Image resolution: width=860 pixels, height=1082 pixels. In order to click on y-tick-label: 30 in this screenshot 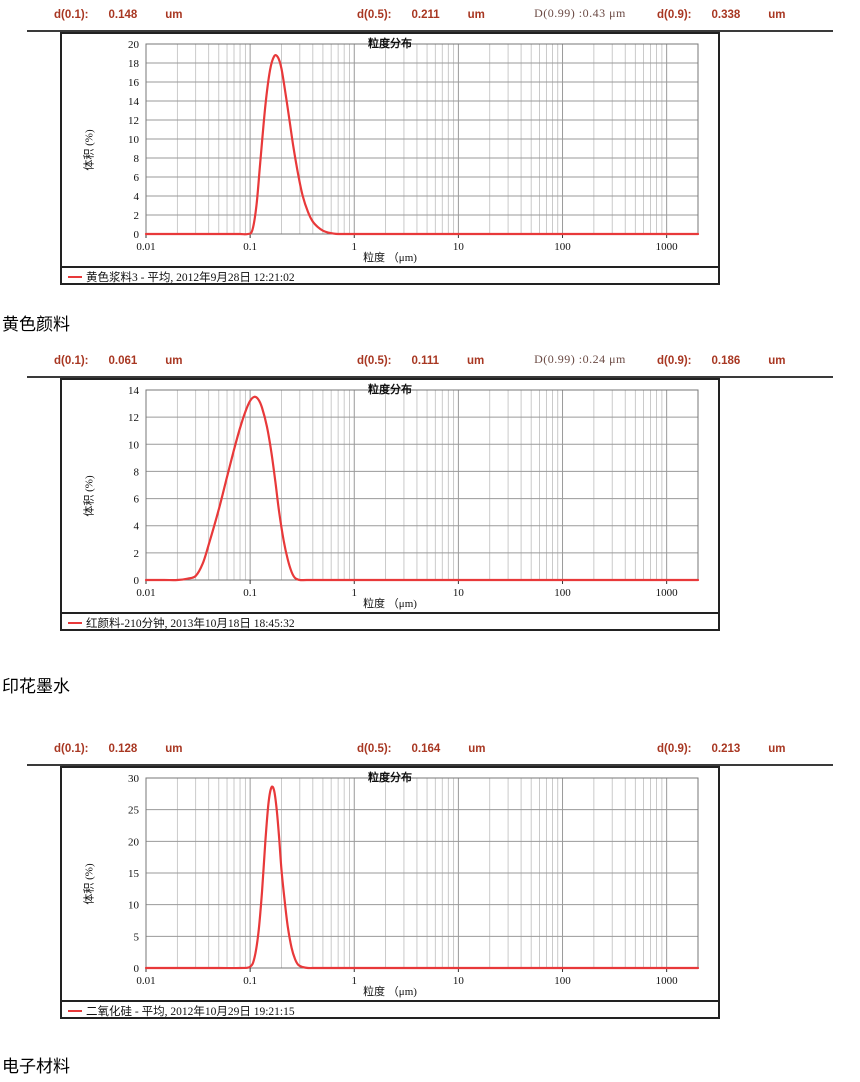, I will do `click(134, 779)`.